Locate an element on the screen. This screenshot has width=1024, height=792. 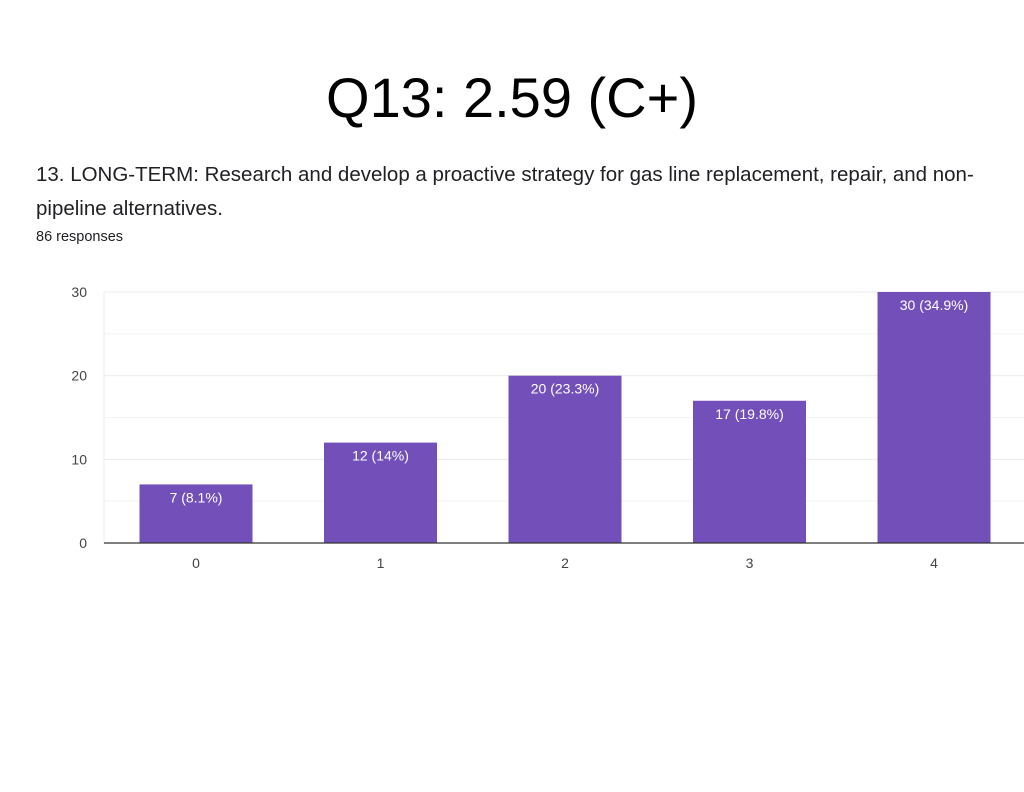
data-label: 20 (23.3%) is located at coordinates (565, 389).